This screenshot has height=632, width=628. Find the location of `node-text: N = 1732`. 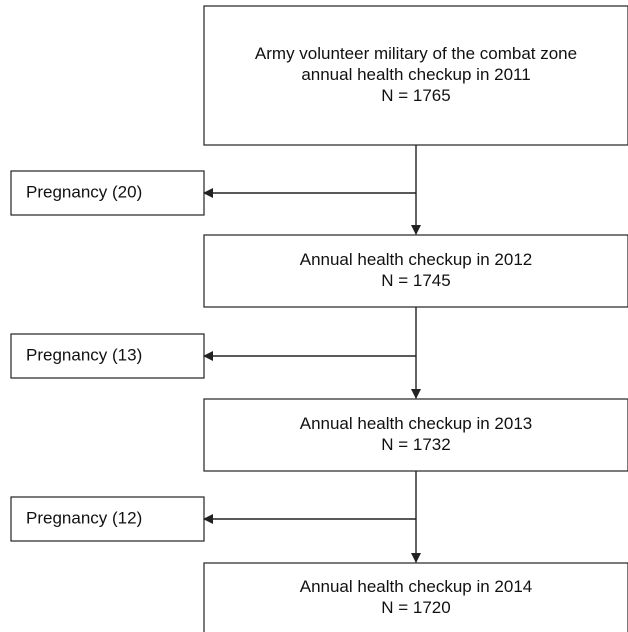

node-text: N = 1732 is located at coordinates (415, 444).